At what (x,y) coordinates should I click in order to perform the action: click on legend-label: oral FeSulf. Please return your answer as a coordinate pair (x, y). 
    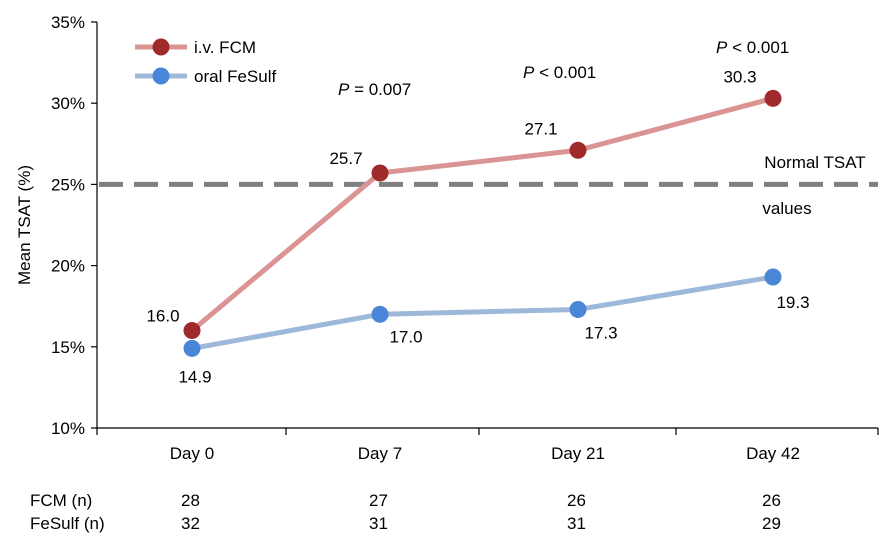
    Looking at the image, I should click on (235, 76).